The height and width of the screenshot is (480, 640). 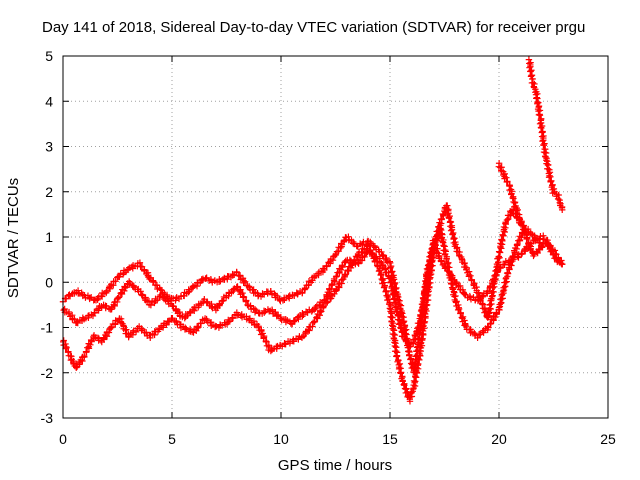 I want to click on x-tick-label: 5, so click(x=172, y=439).